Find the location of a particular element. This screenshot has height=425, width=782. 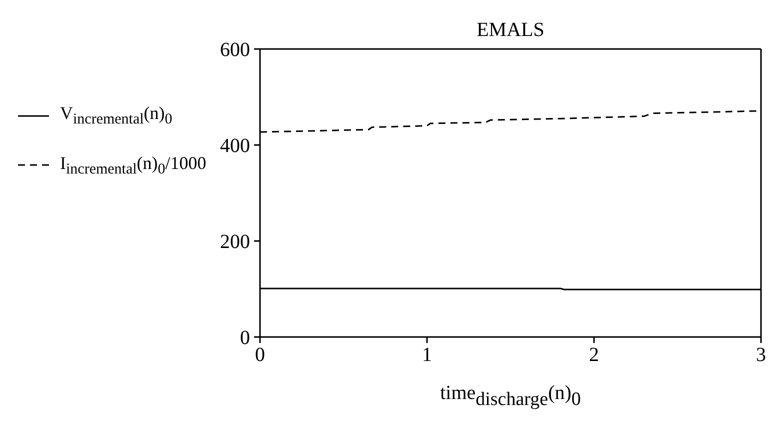

x-tick-label: 3 is located at coordinates (761, 355).